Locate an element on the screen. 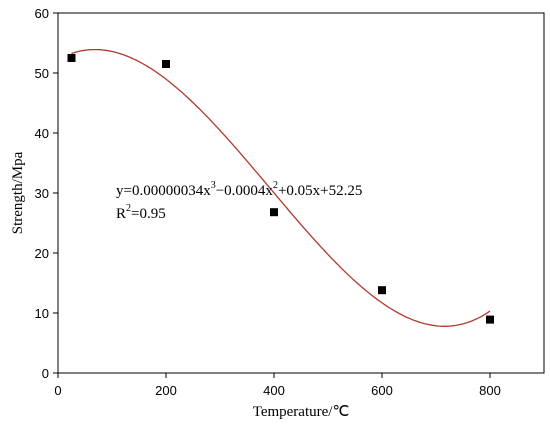 The width and height of the screenshot is (550, 428). y-tick-label: 20 is located at coordinates (42, 253).